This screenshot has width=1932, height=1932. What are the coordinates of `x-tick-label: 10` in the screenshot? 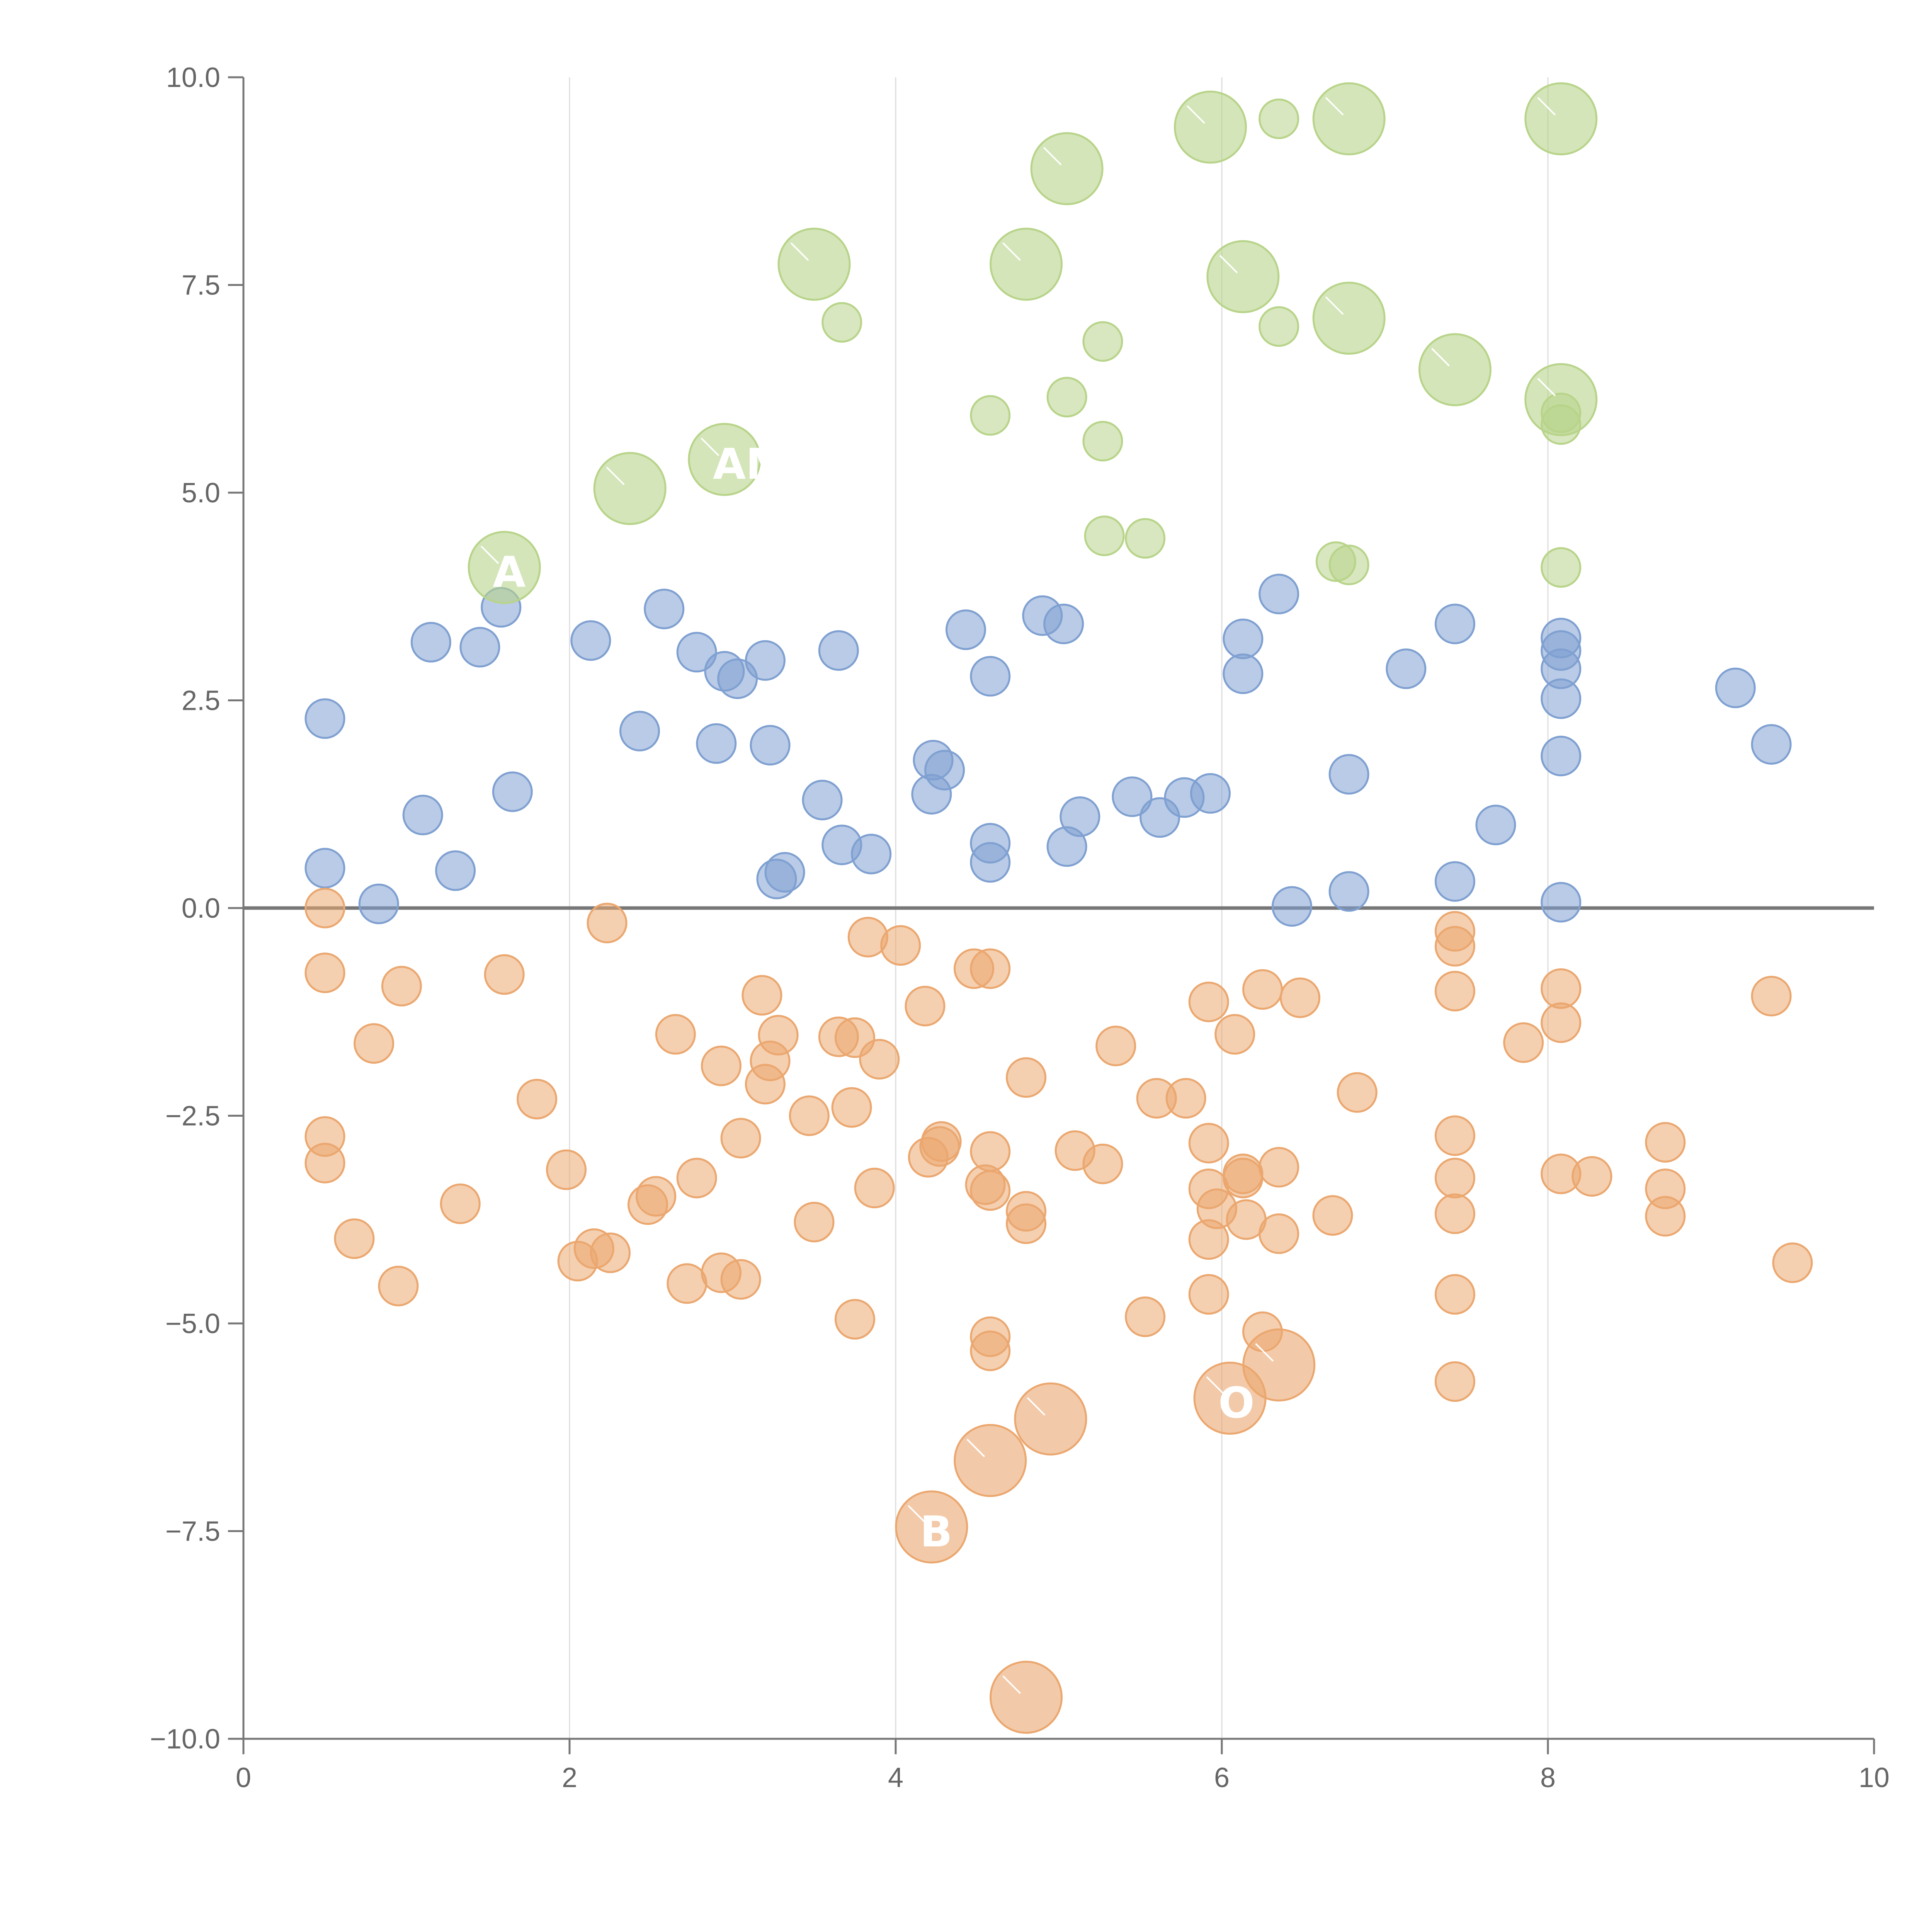 It's located at (1874, 1778).